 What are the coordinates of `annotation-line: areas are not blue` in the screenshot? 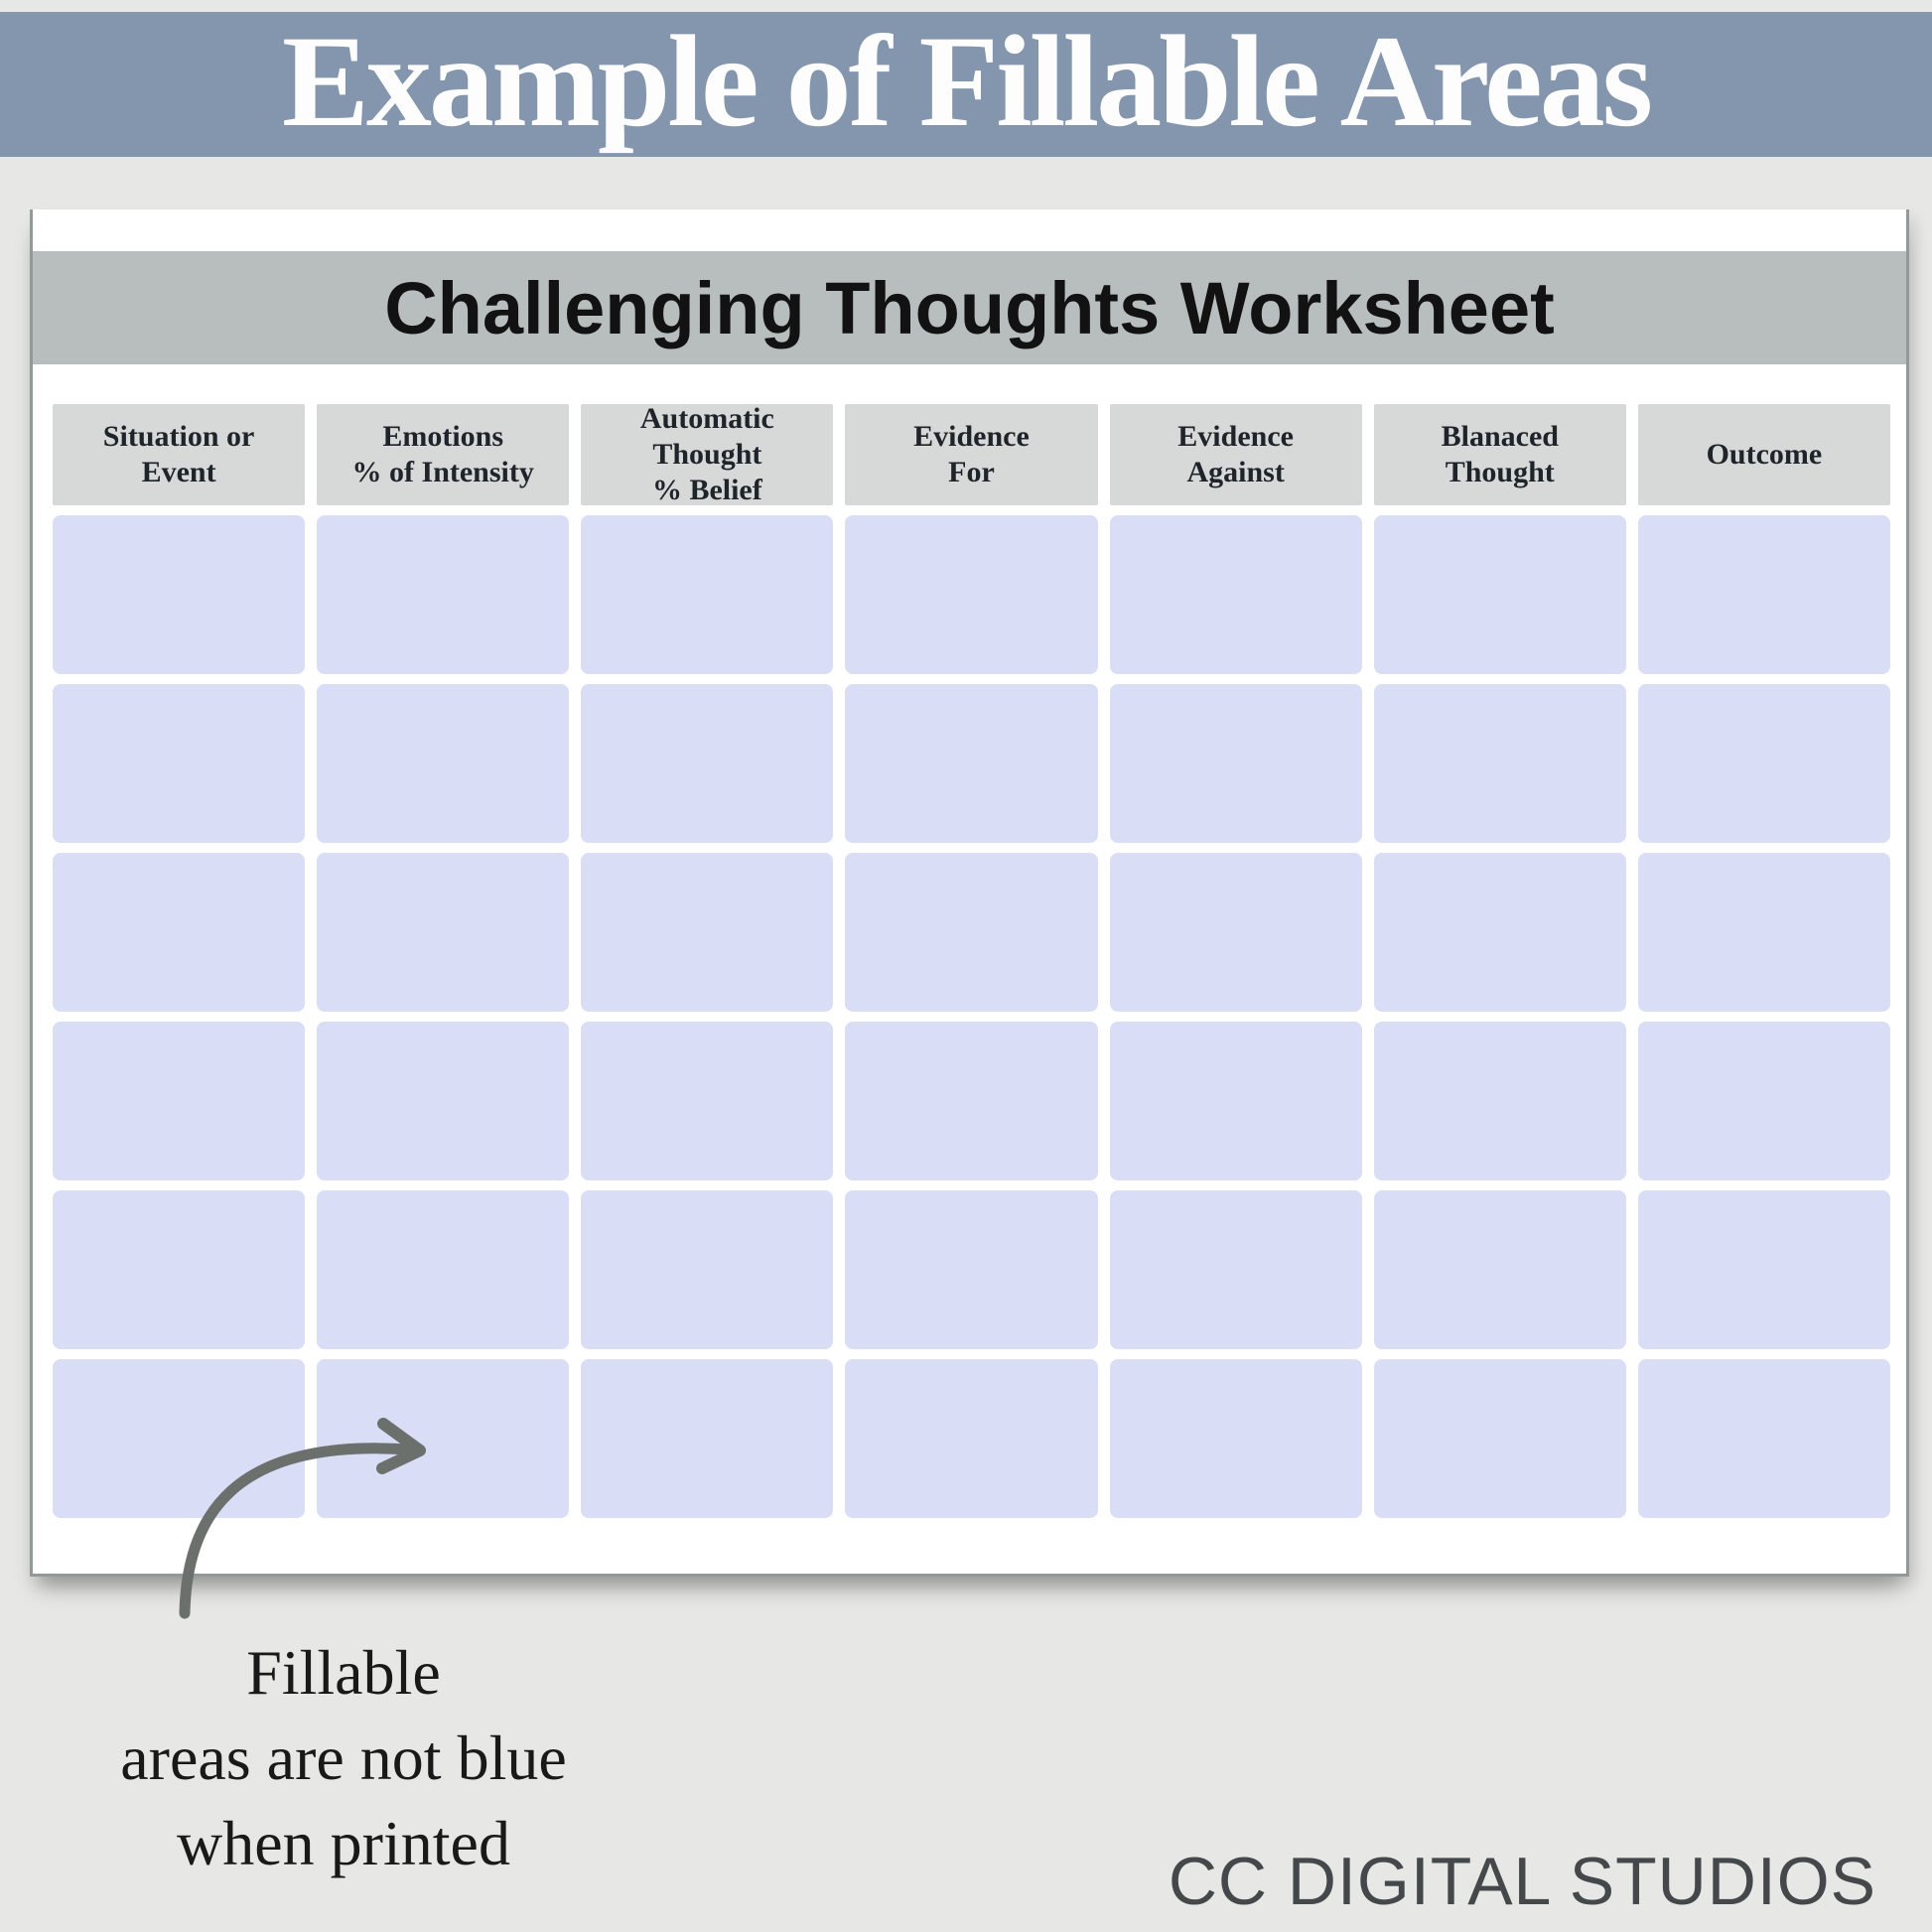 It's located at (344, 1758).